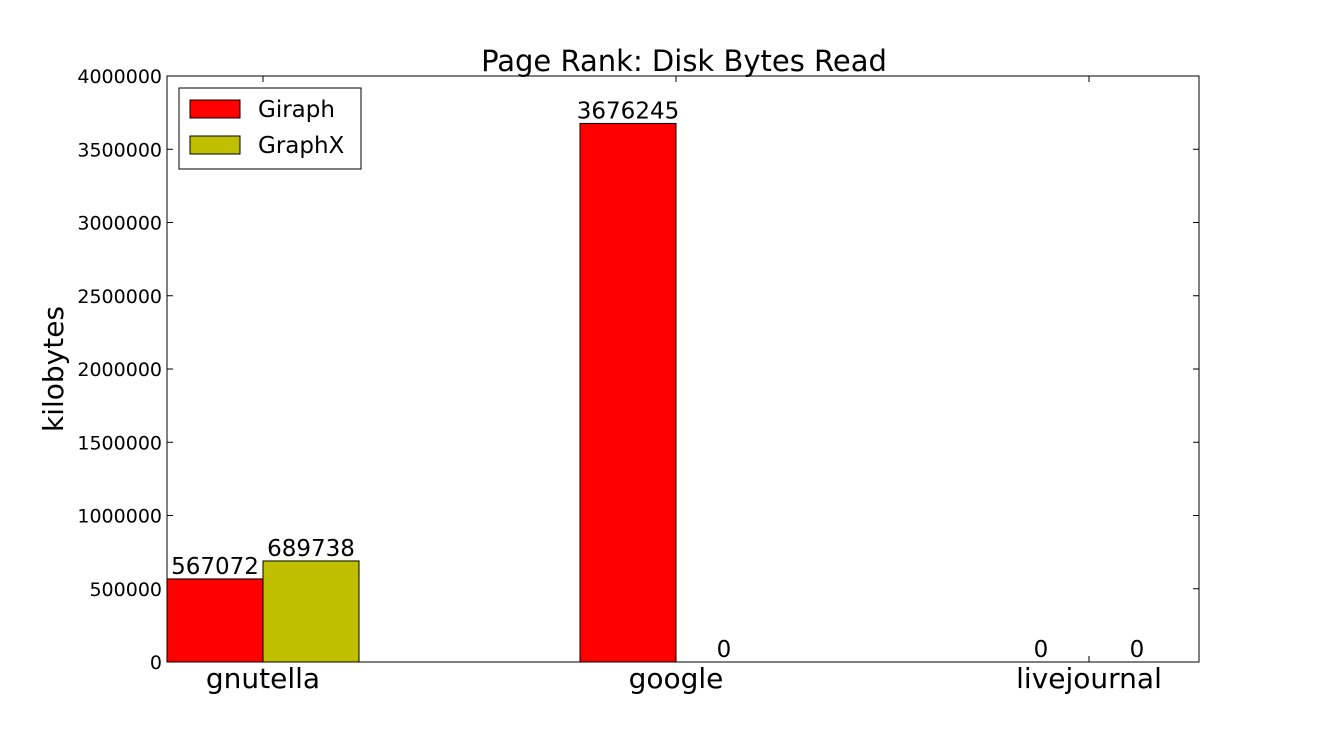 Image resolution: width=1332 pixels, height=756 pixels. What do you see at coordinates (215, 145) in the screenshot?
I see `legend-swatch-graphx` at bounding box center [215, 145].